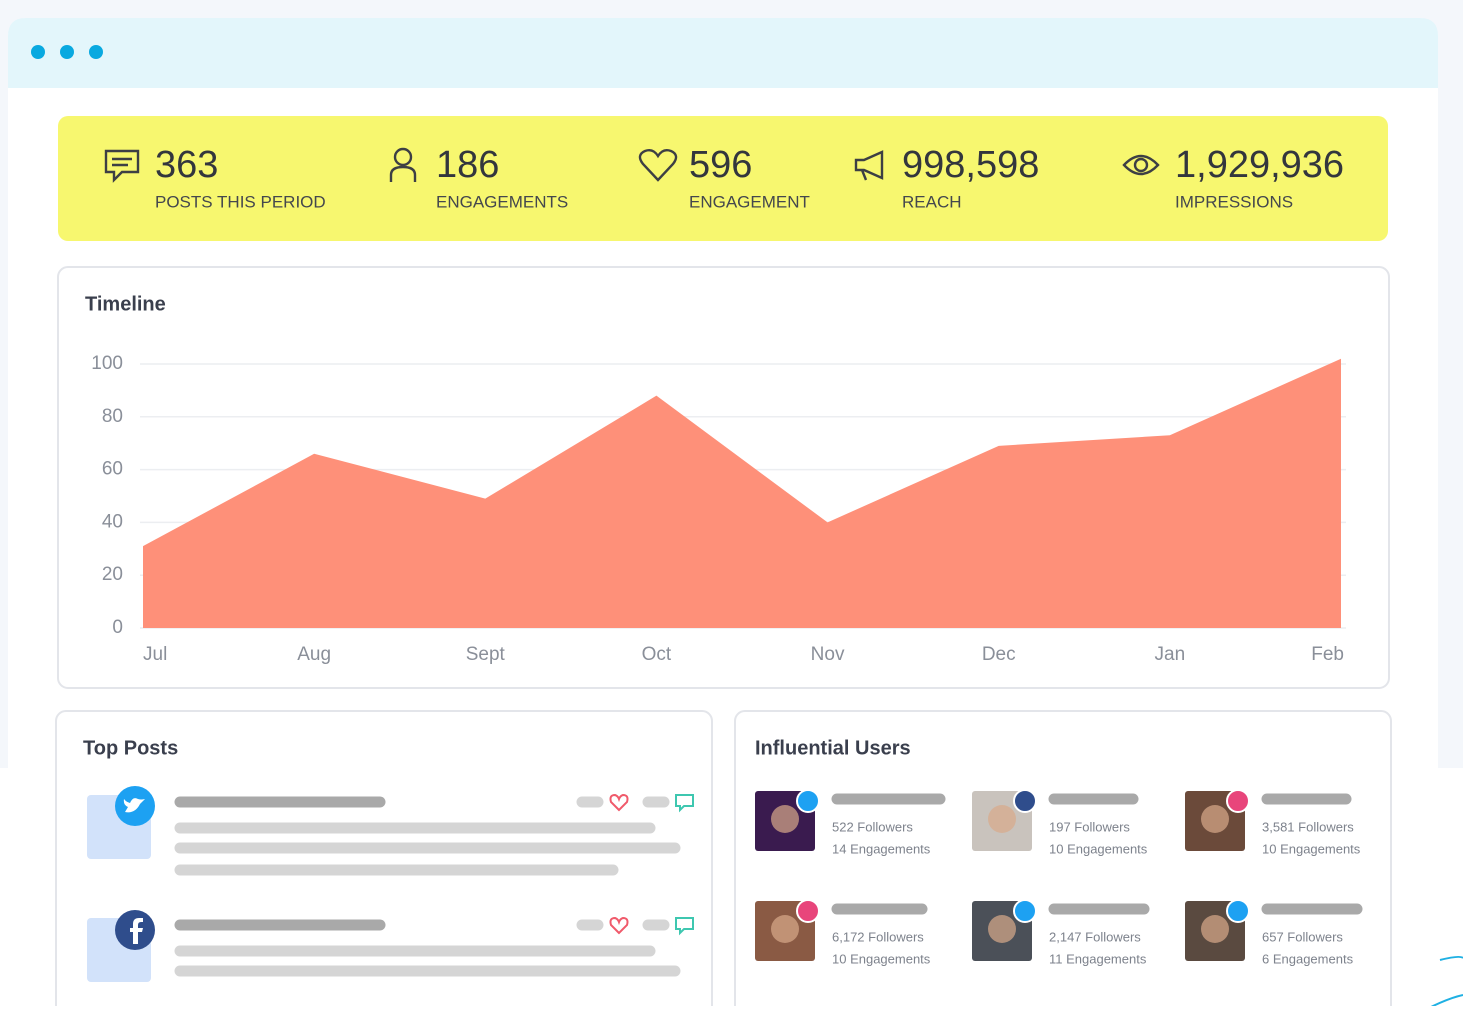 The height and width of the screenshot is (1024, 1463). Describe the element at coordinates (240, 201) in the screenshot. I see `stat-label: POSTS THIS PERIOD` at that location.